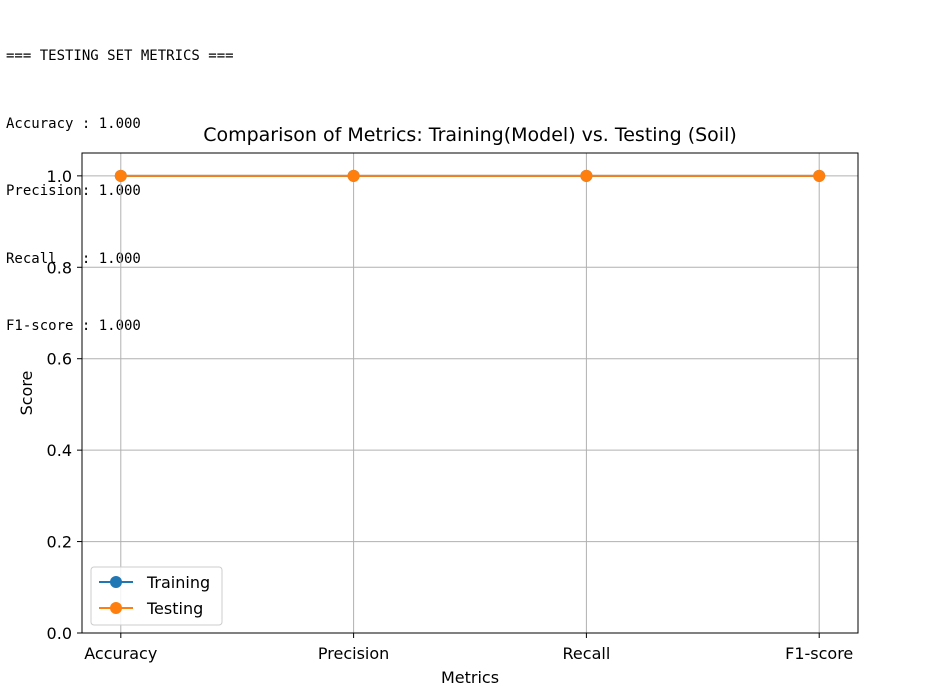  I want to click on x-tick-label: Accuracy, so click(120, 653).